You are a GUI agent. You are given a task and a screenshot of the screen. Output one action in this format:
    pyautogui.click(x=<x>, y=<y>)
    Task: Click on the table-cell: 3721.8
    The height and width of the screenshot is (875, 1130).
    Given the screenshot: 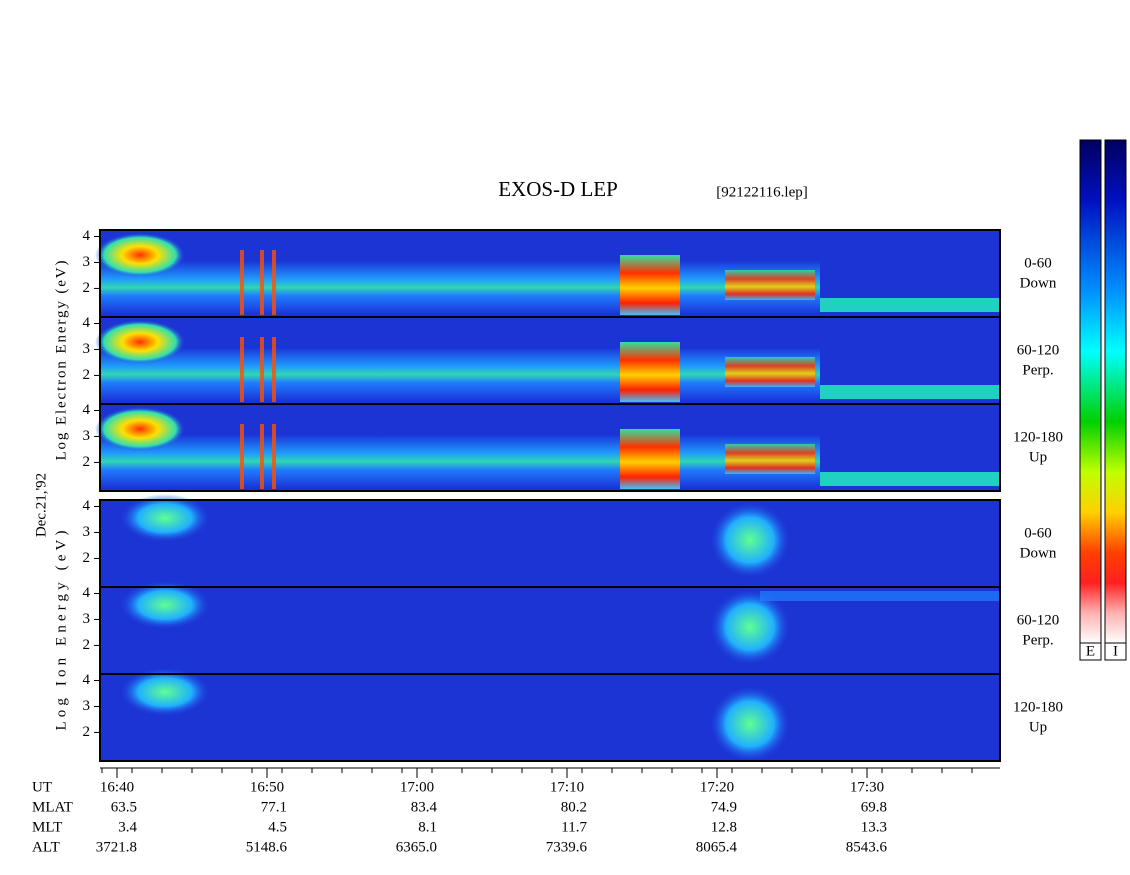 What is the action you would take?
    pyautogui.click(x=116, y=847)
    